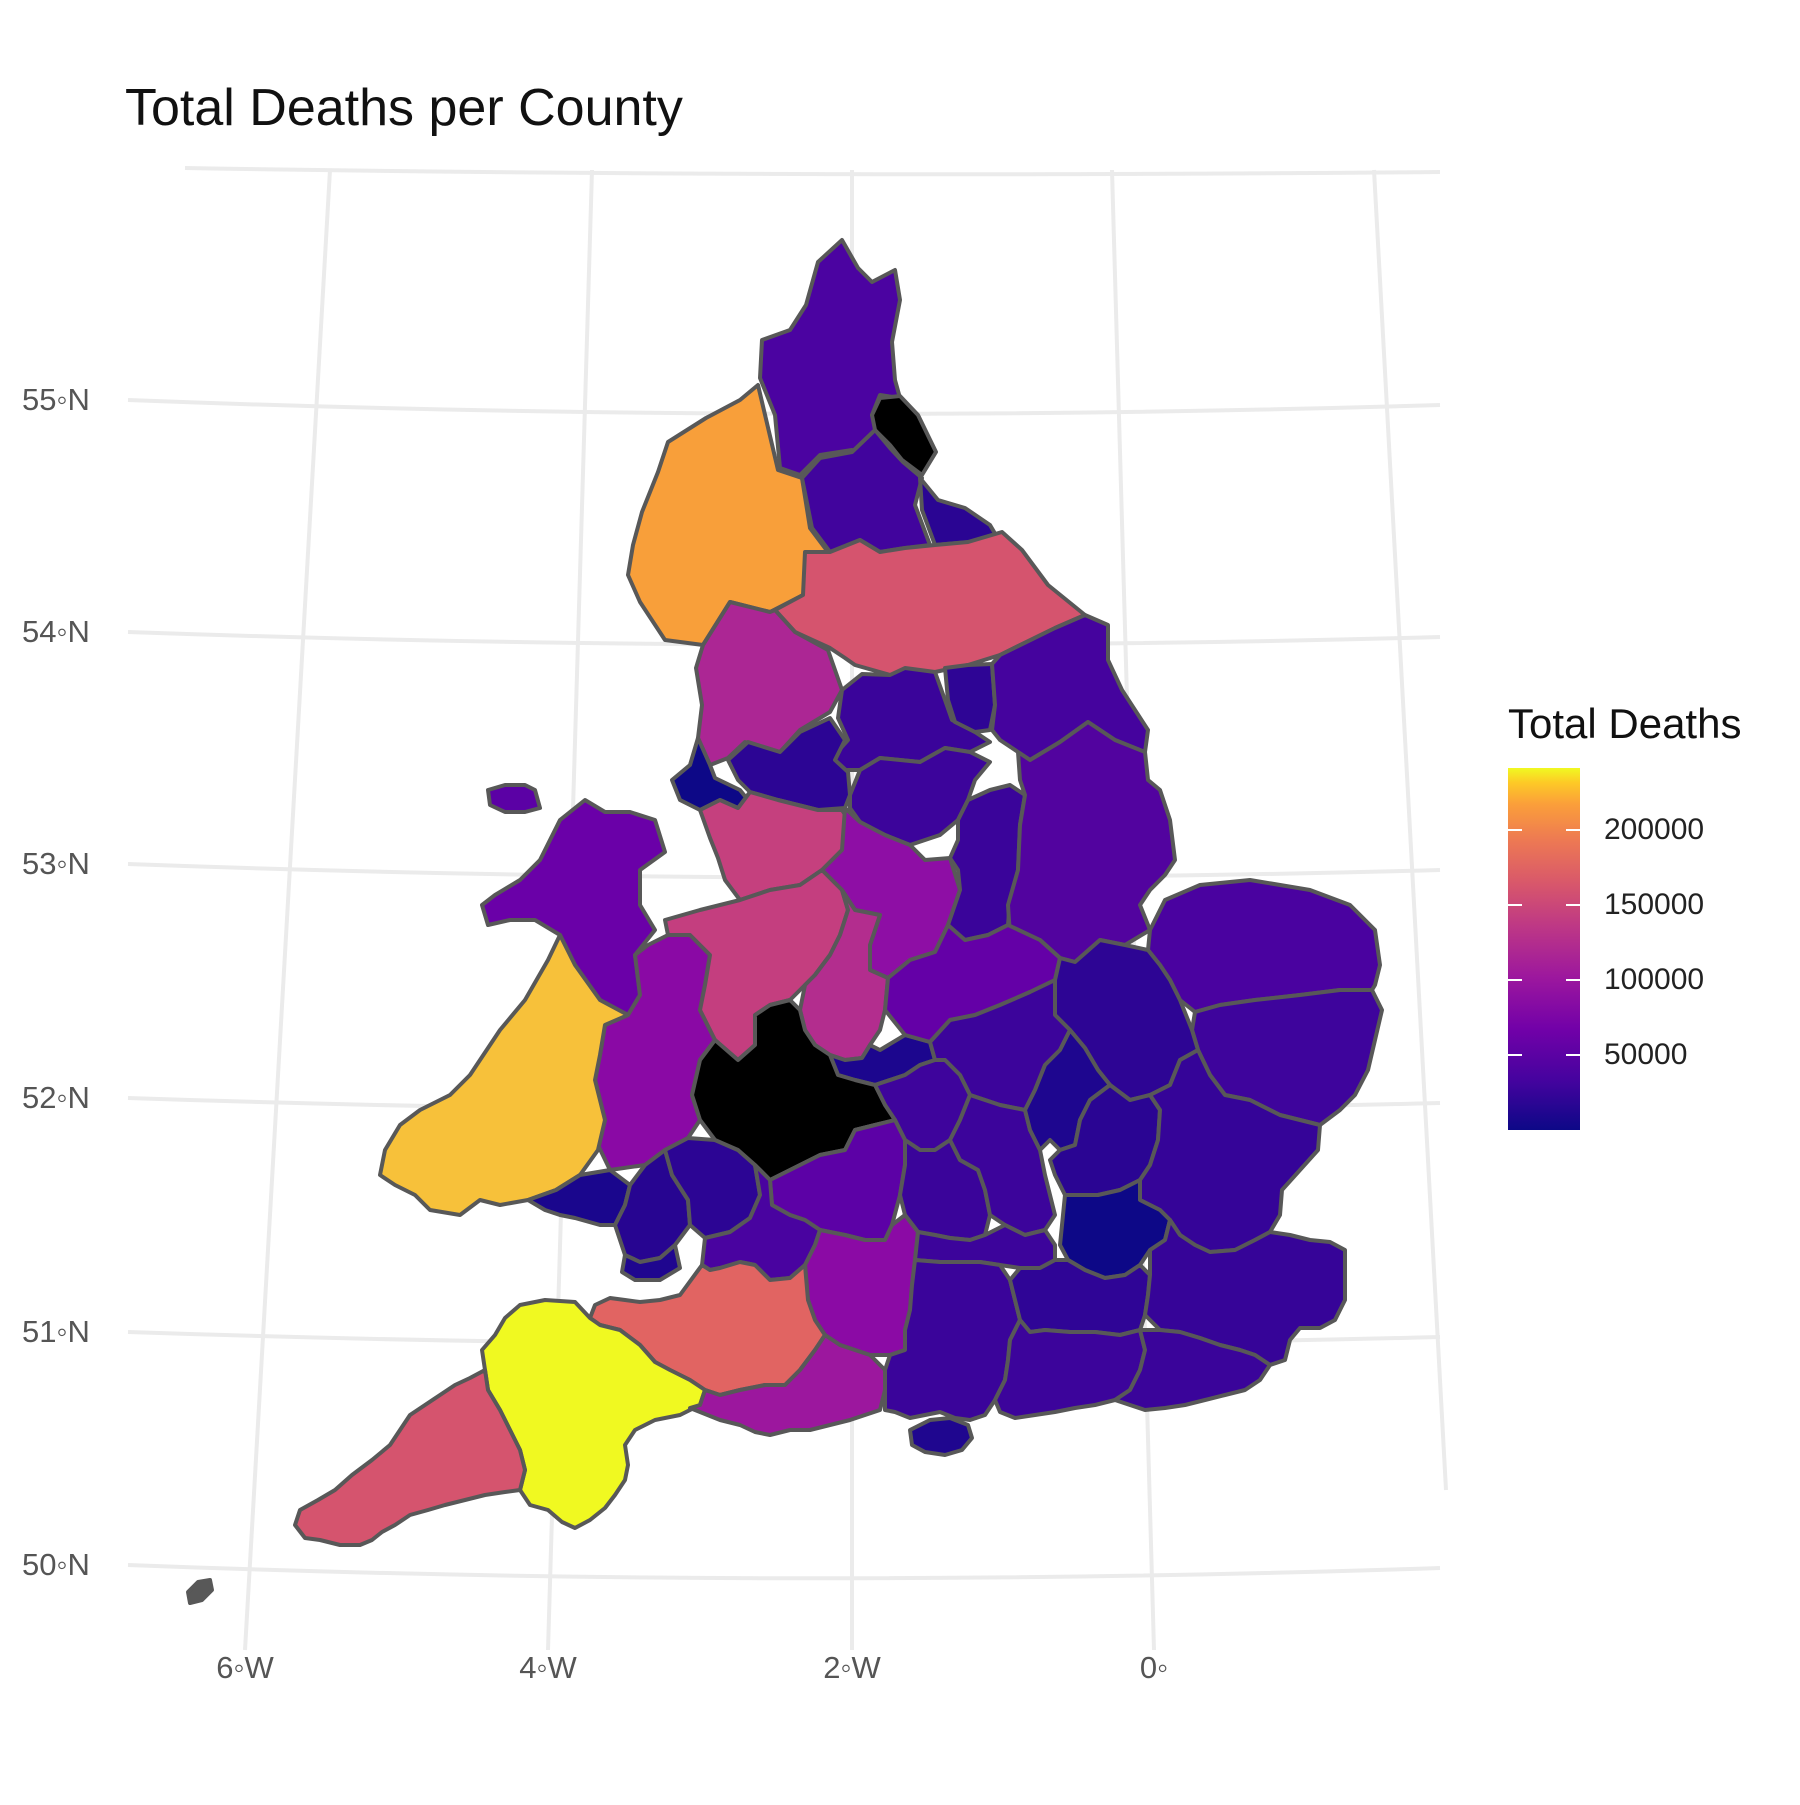  Describe the element at coordinates (56, 1564) in the screenshot. I see `lat-label-50n: 50◦N` at that location.